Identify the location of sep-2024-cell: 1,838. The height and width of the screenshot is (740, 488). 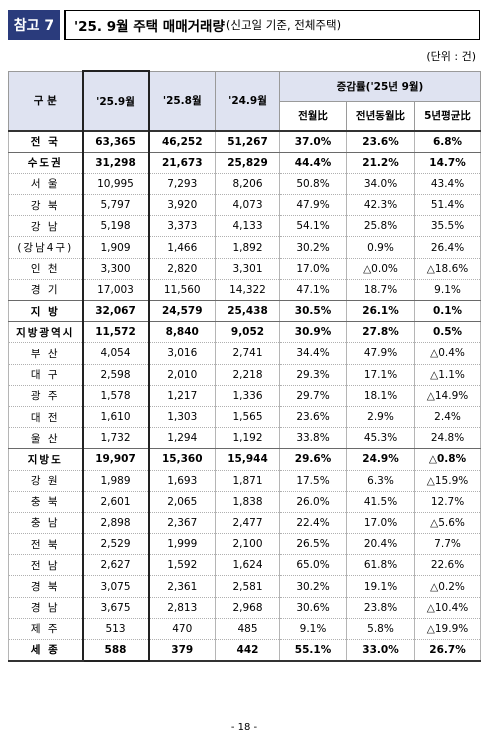
(247, 502).